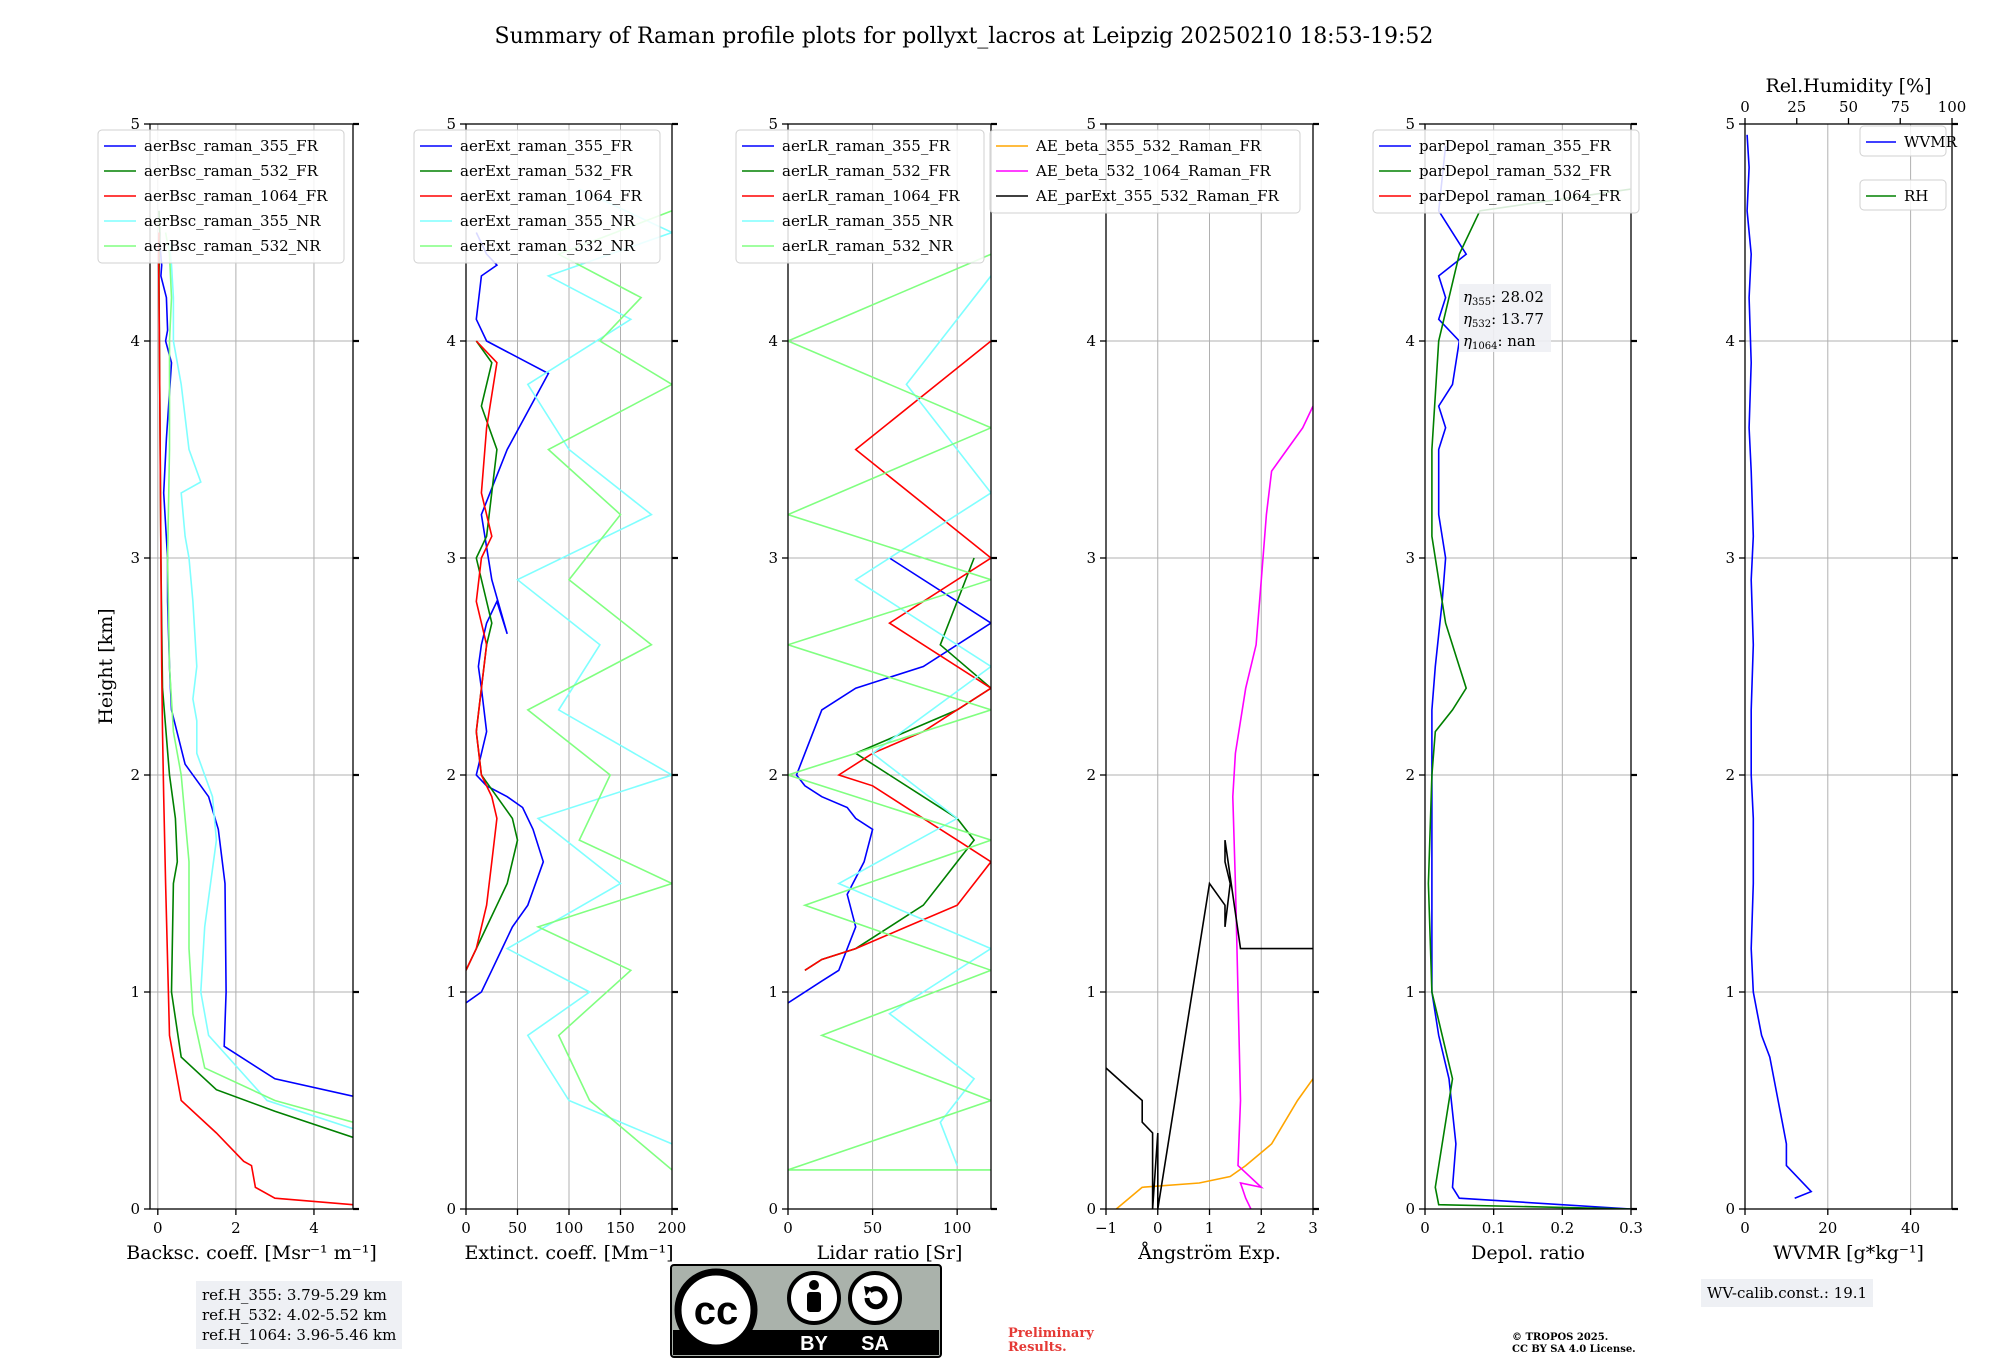 The image size is (2000, 1360). What do you see at coordinates (806, 1311) in the screenshot?
I see `cc-license-logo: cc BY SA` at bounding box center [806, 1311].